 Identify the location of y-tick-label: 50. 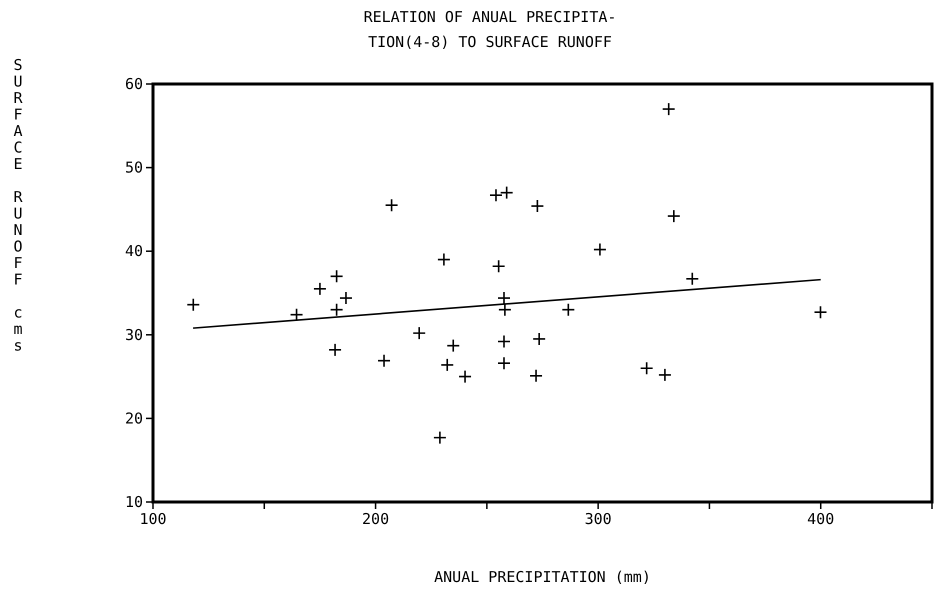
(133, 167).